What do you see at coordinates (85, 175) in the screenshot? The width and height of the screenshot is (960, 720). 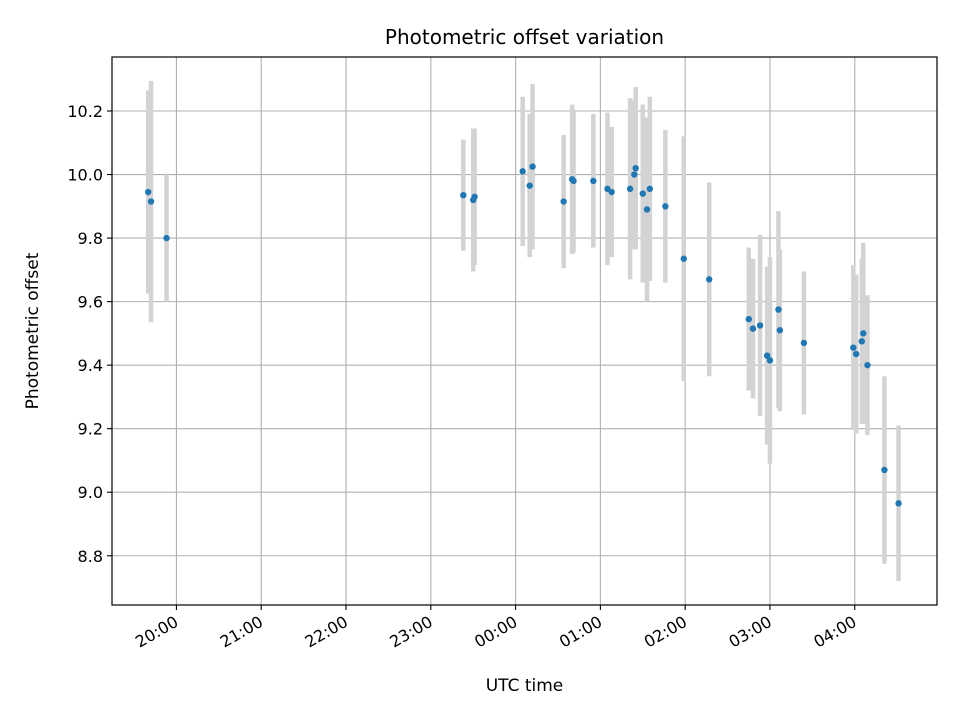 I see `y-tick-label: 10.0` at bounding box center [85, 175].